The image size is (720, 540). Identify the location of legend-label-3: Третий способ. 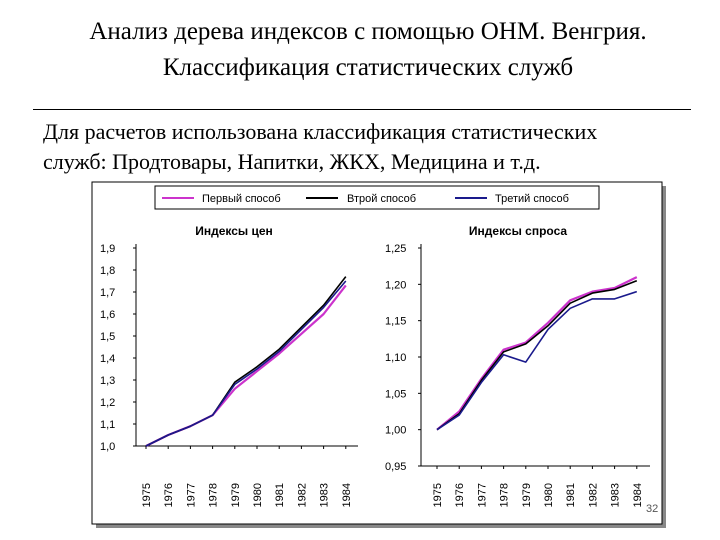
(532, 199).